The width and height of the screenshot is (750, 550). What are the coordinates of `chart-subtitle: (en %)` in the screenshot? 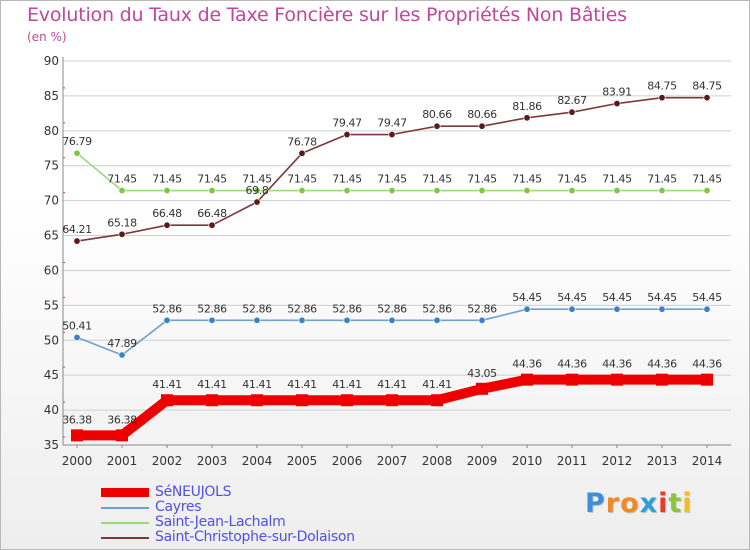 It's located at (47, 37).